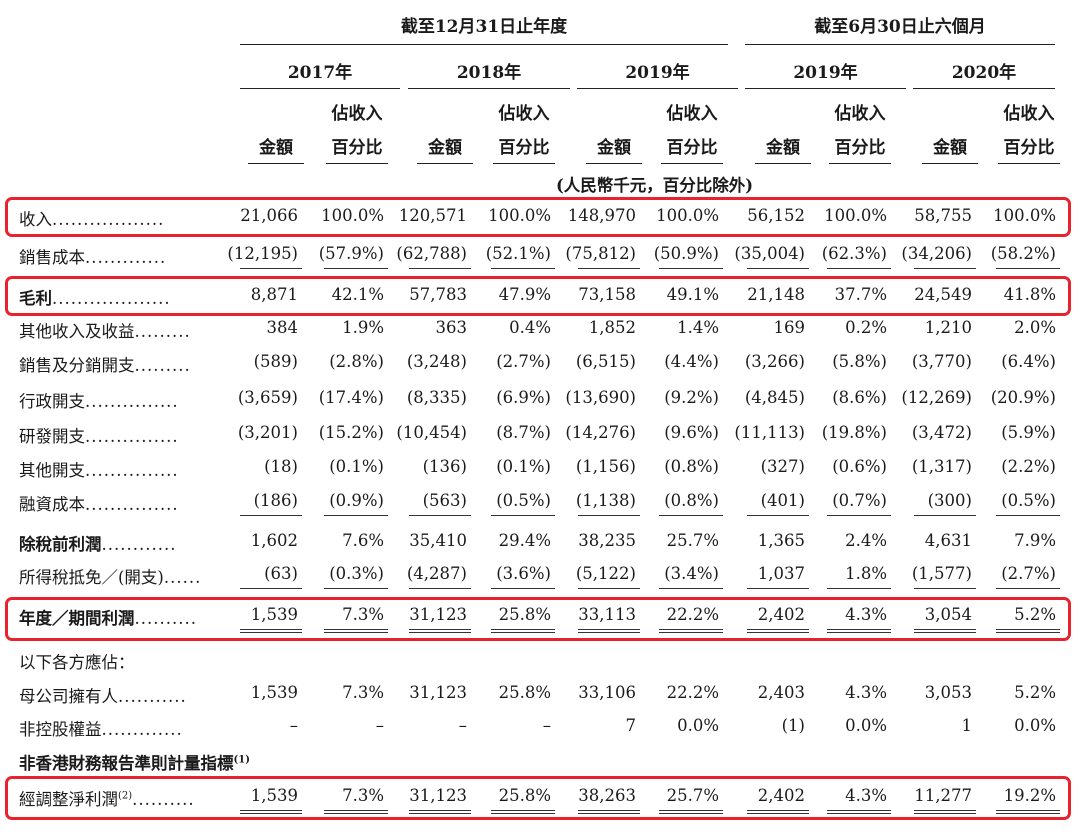 This screenshot has height=834, width=1080. What do you see at coordinates (363, 540) in the screenshot?
I see `cell-percent: 7.6%` at bounding box center [363, 540].